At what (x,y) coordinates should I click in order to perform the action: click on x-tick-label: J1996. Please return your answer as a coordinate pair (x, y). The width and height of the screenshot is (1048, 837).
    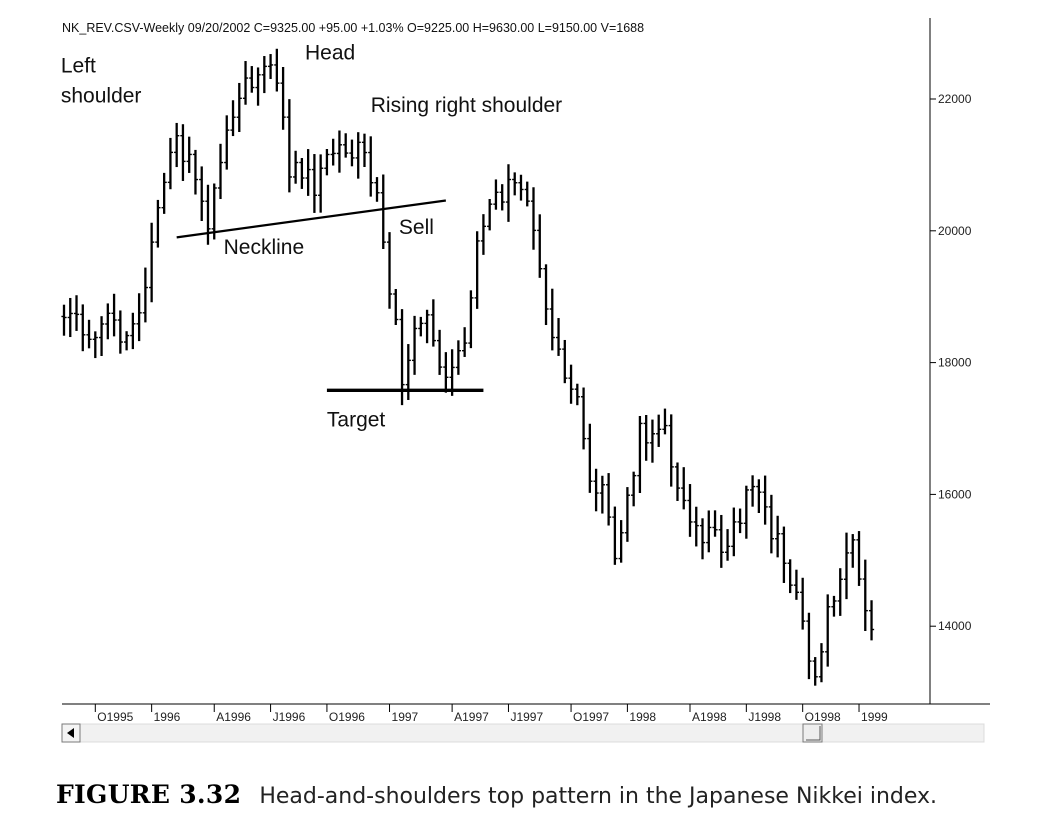
    Looking at the image, I should click on (289, 717).